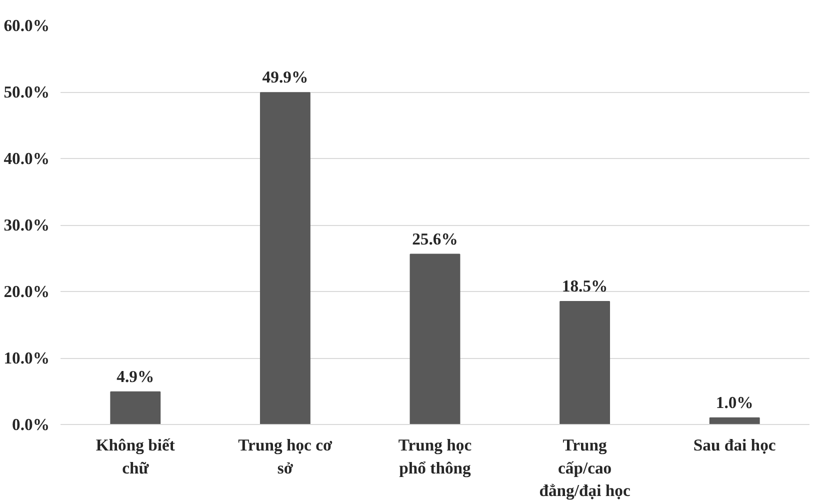 The image size is (829, 503). I want to click on data-label: 4.9%, so click(135, 376).